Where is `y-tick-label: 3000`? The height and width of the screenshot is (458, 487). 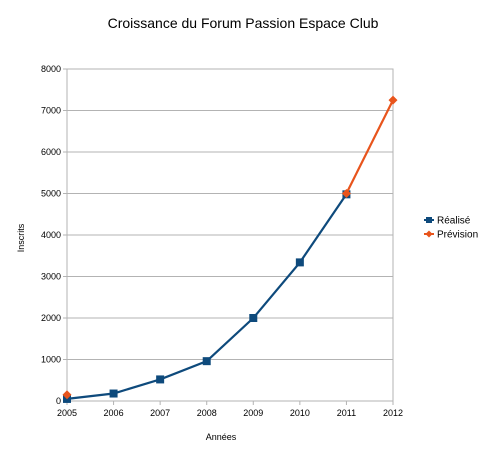 y-tick-label: 3000 is located at coordinates (51, 277).